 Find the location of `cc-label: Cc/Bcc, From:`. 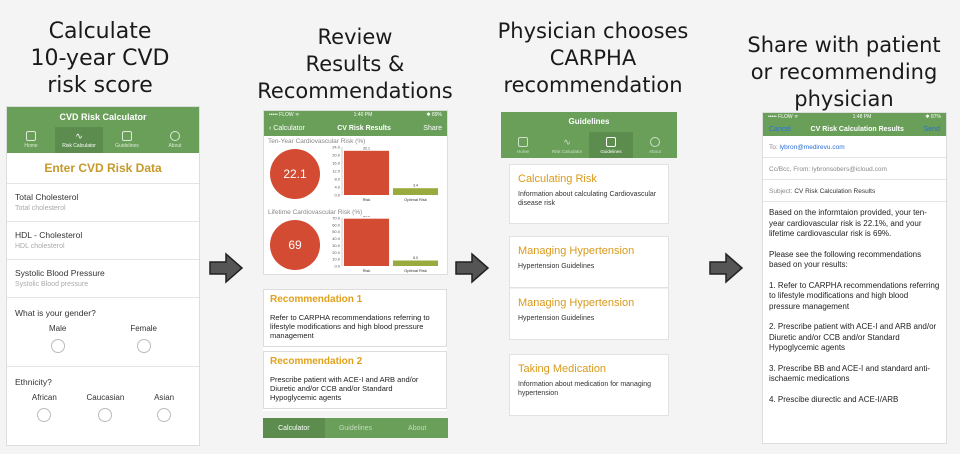

cc-label: Cc/Bcc, From: is located at coordinates (790, 169).